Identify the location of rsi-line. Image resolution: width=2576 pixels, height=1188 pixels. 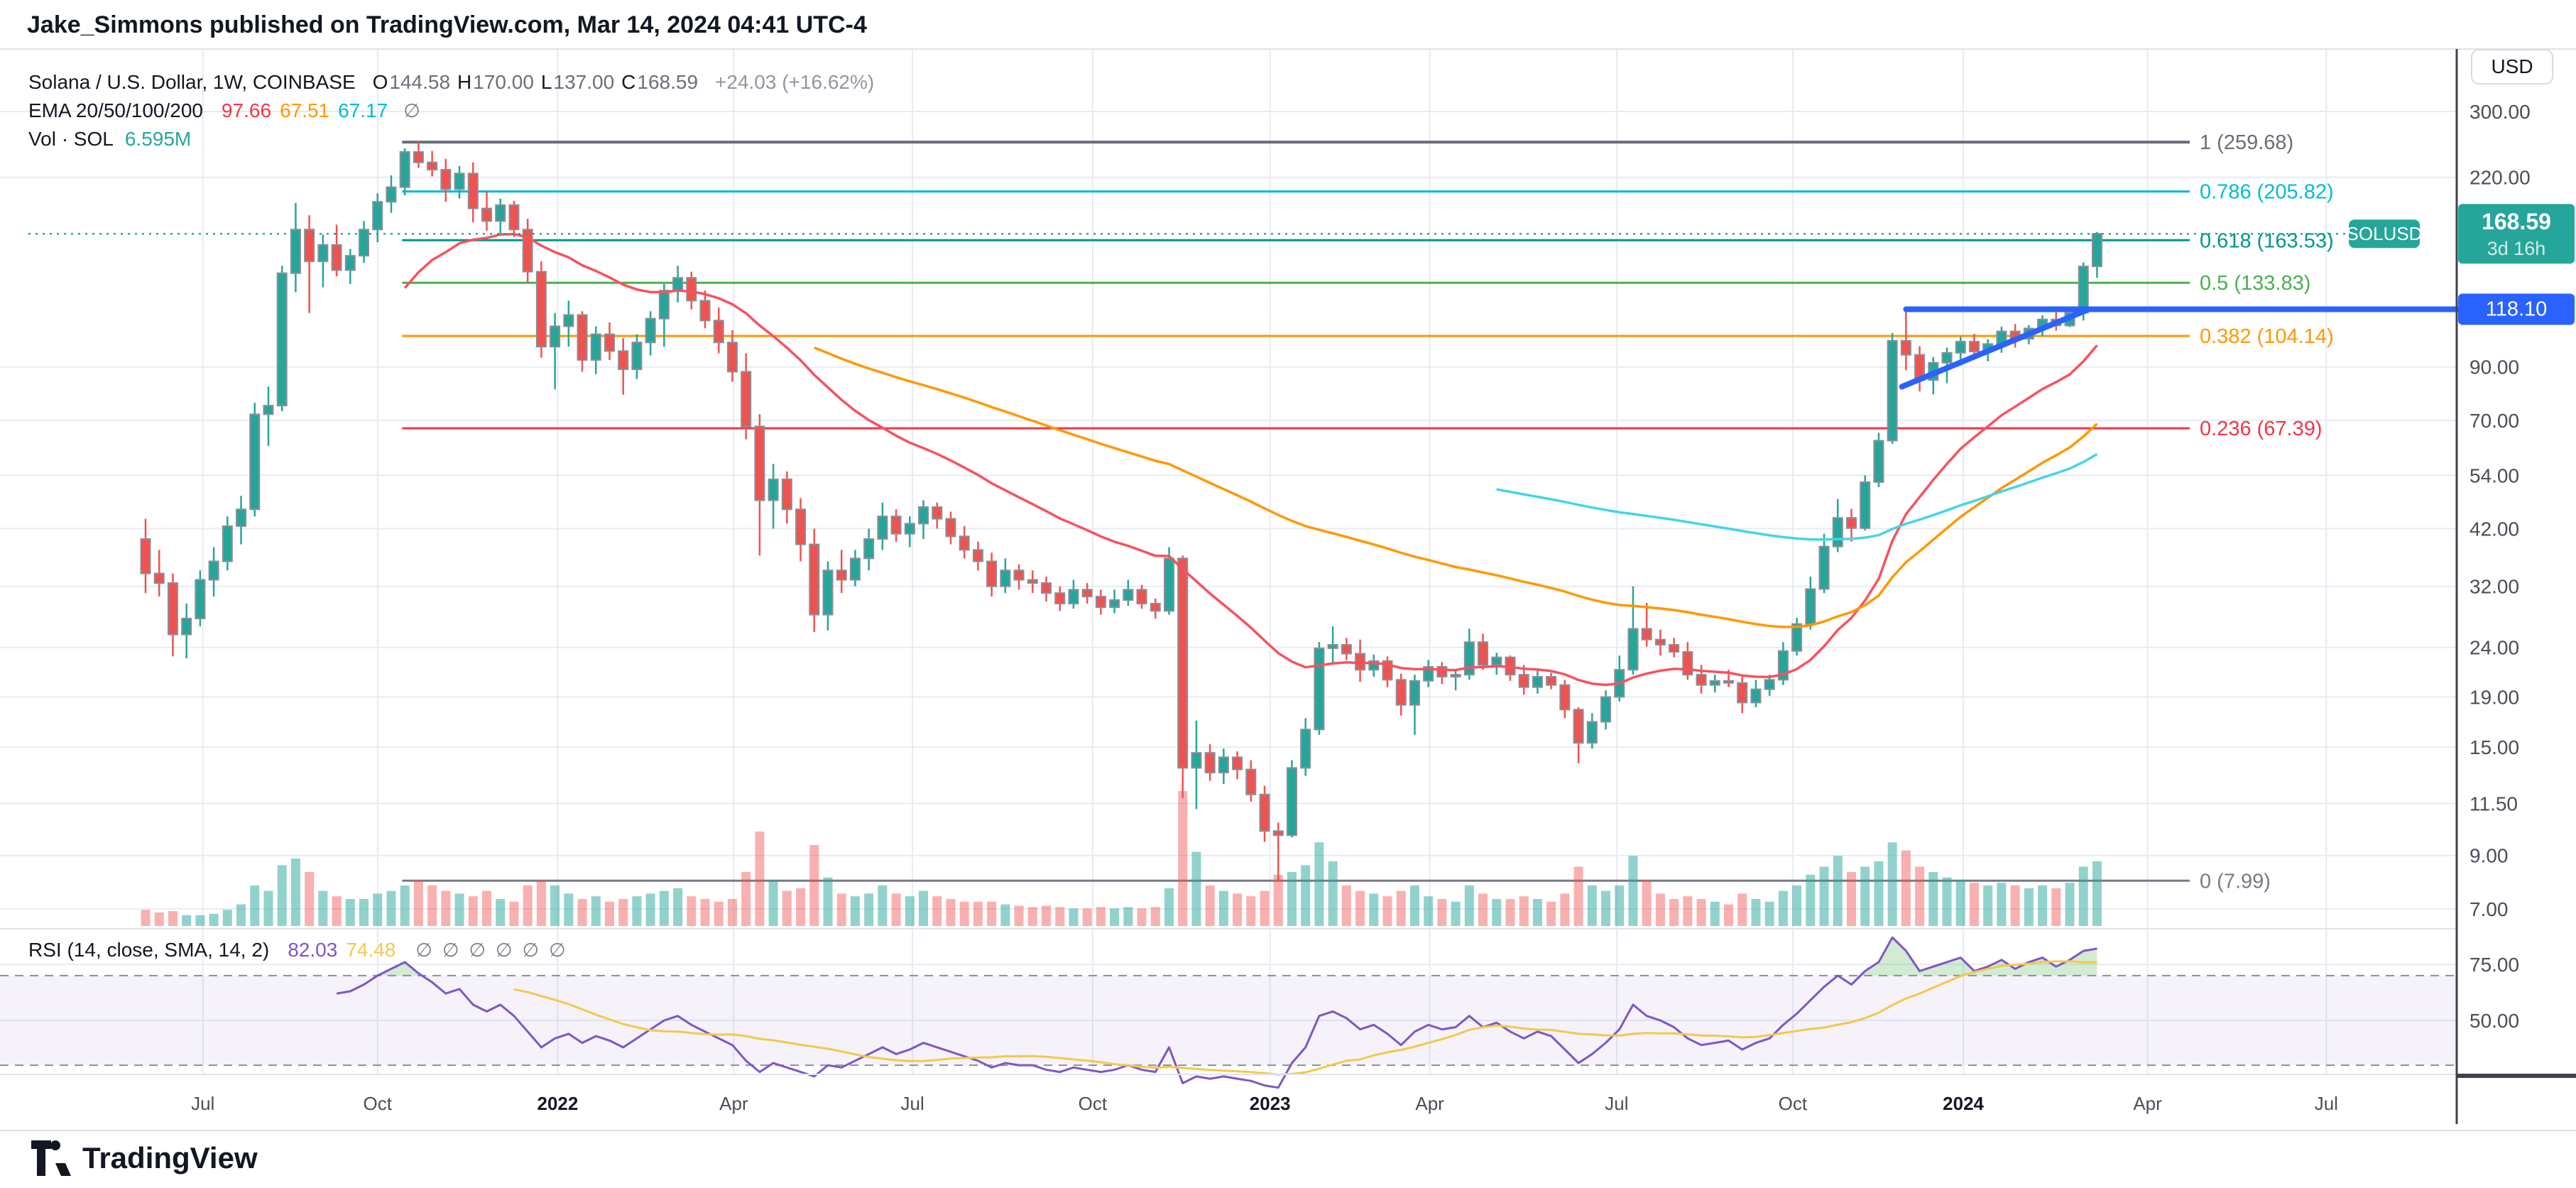
(1216, 1012).